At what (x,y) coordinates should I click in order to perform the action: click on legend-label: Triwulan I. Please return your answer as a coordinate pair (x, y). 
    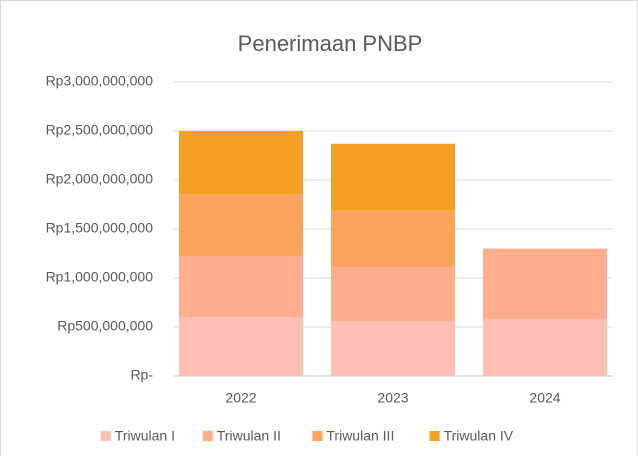
    Looking at the image, I should click on (145, 436).